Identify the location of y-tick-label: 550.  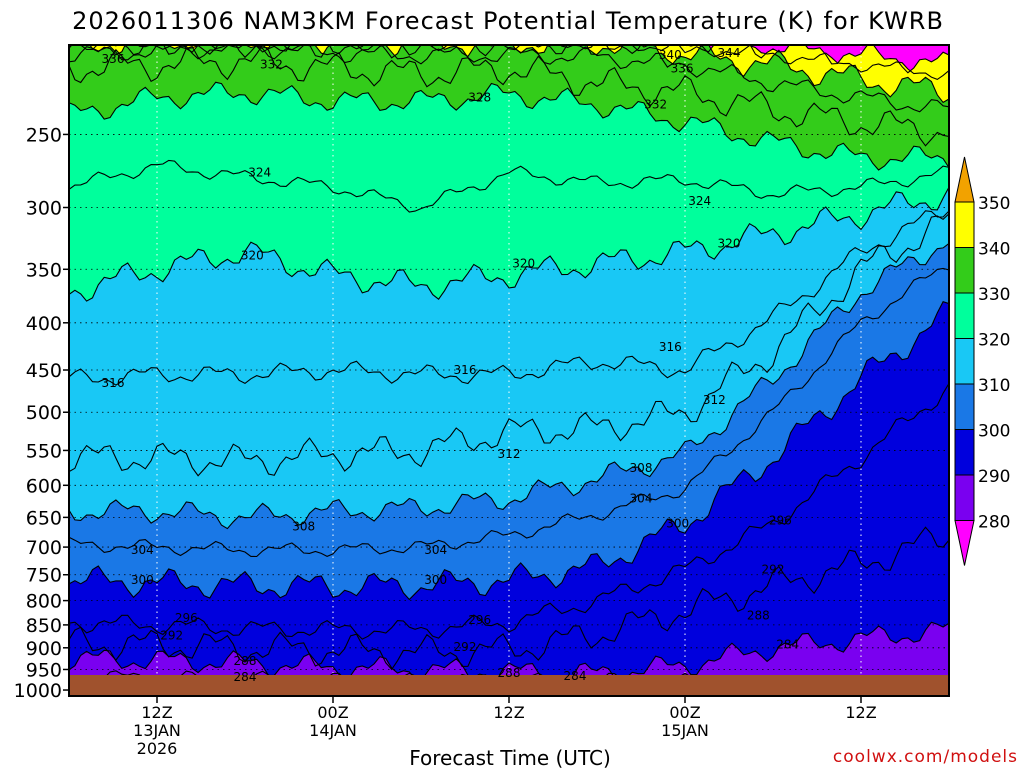
(44, 451).